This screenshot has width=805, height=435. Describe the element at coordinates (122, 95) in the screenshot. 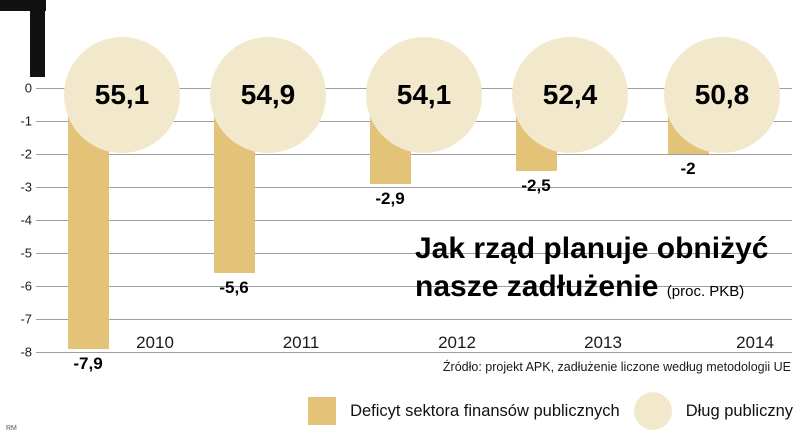

I see `debt-circle-2010: 55,1` at that location.